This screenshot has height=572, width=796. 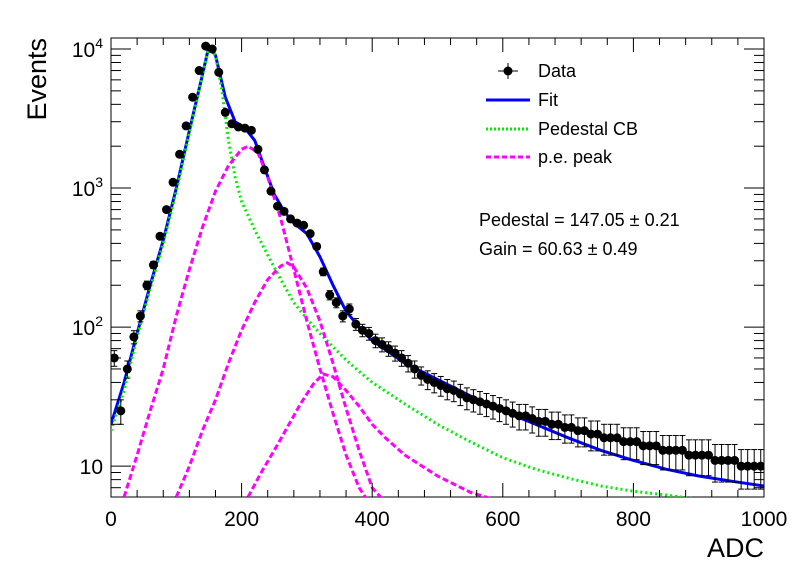 What do you see at coordinates (764, 519) in the screenshot?
I see `x-tick-label: 1000` at bounding box center [764, 519].